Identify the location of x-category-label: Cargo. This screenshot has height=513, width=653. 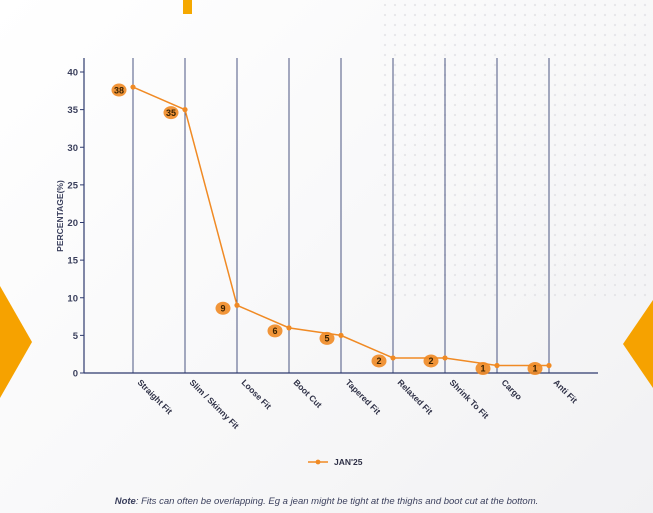
(512, 389).